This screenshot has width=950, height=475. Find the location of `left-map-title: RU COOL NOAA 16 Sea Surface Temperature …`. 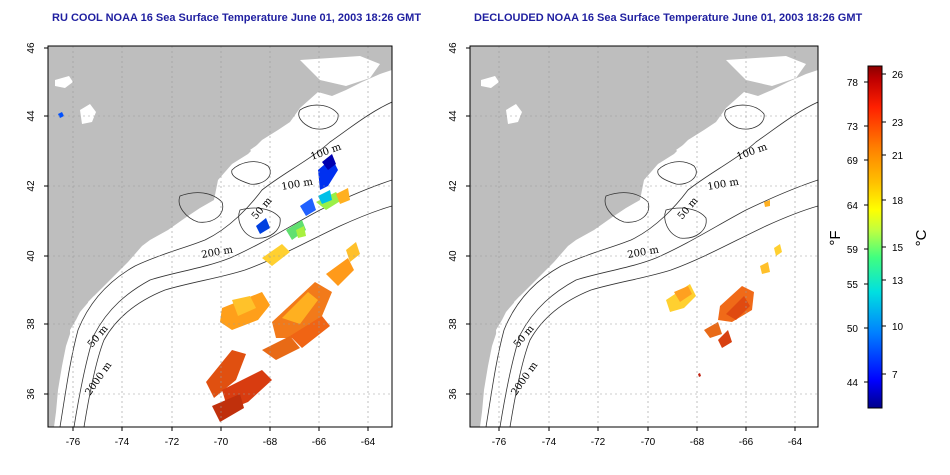

left-map-title: RU COOL NOAA 16 Sea Surface Temperature … is located at coordinates (237, 18).